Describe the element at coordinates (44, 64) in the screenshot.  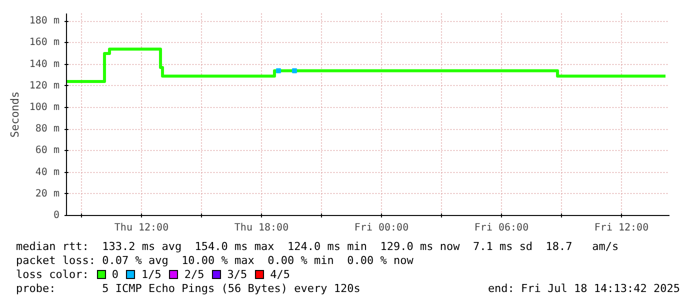
I see `y-tick-label: 140 m` at that location.